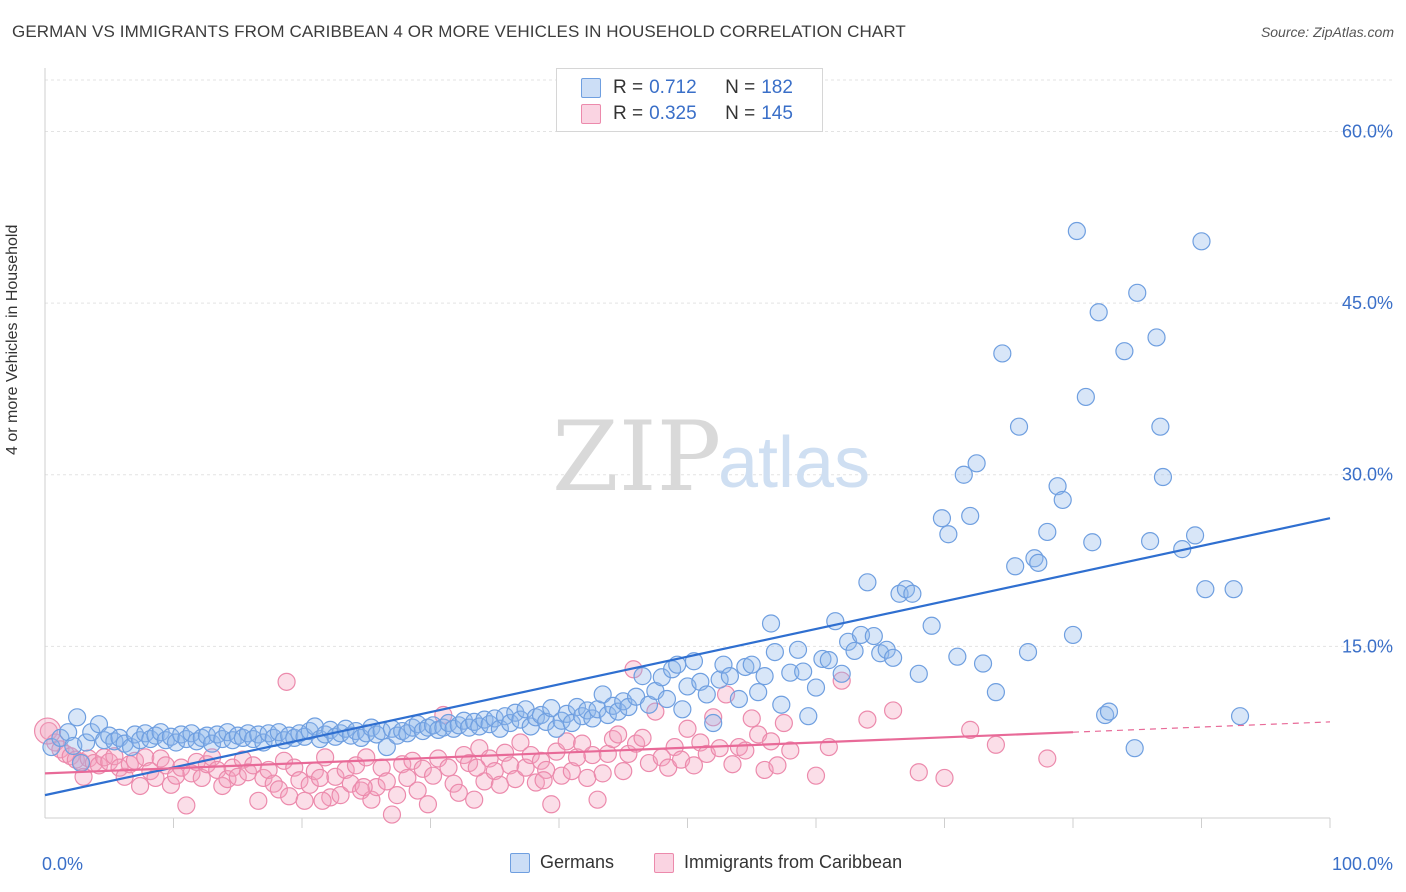 This screenshot has height=892, width=1406. What do you see at coordinates (1367, 475) in the screenshot?
I see `y-tick-label: 30.0%` at bounding box center [1367, 475].